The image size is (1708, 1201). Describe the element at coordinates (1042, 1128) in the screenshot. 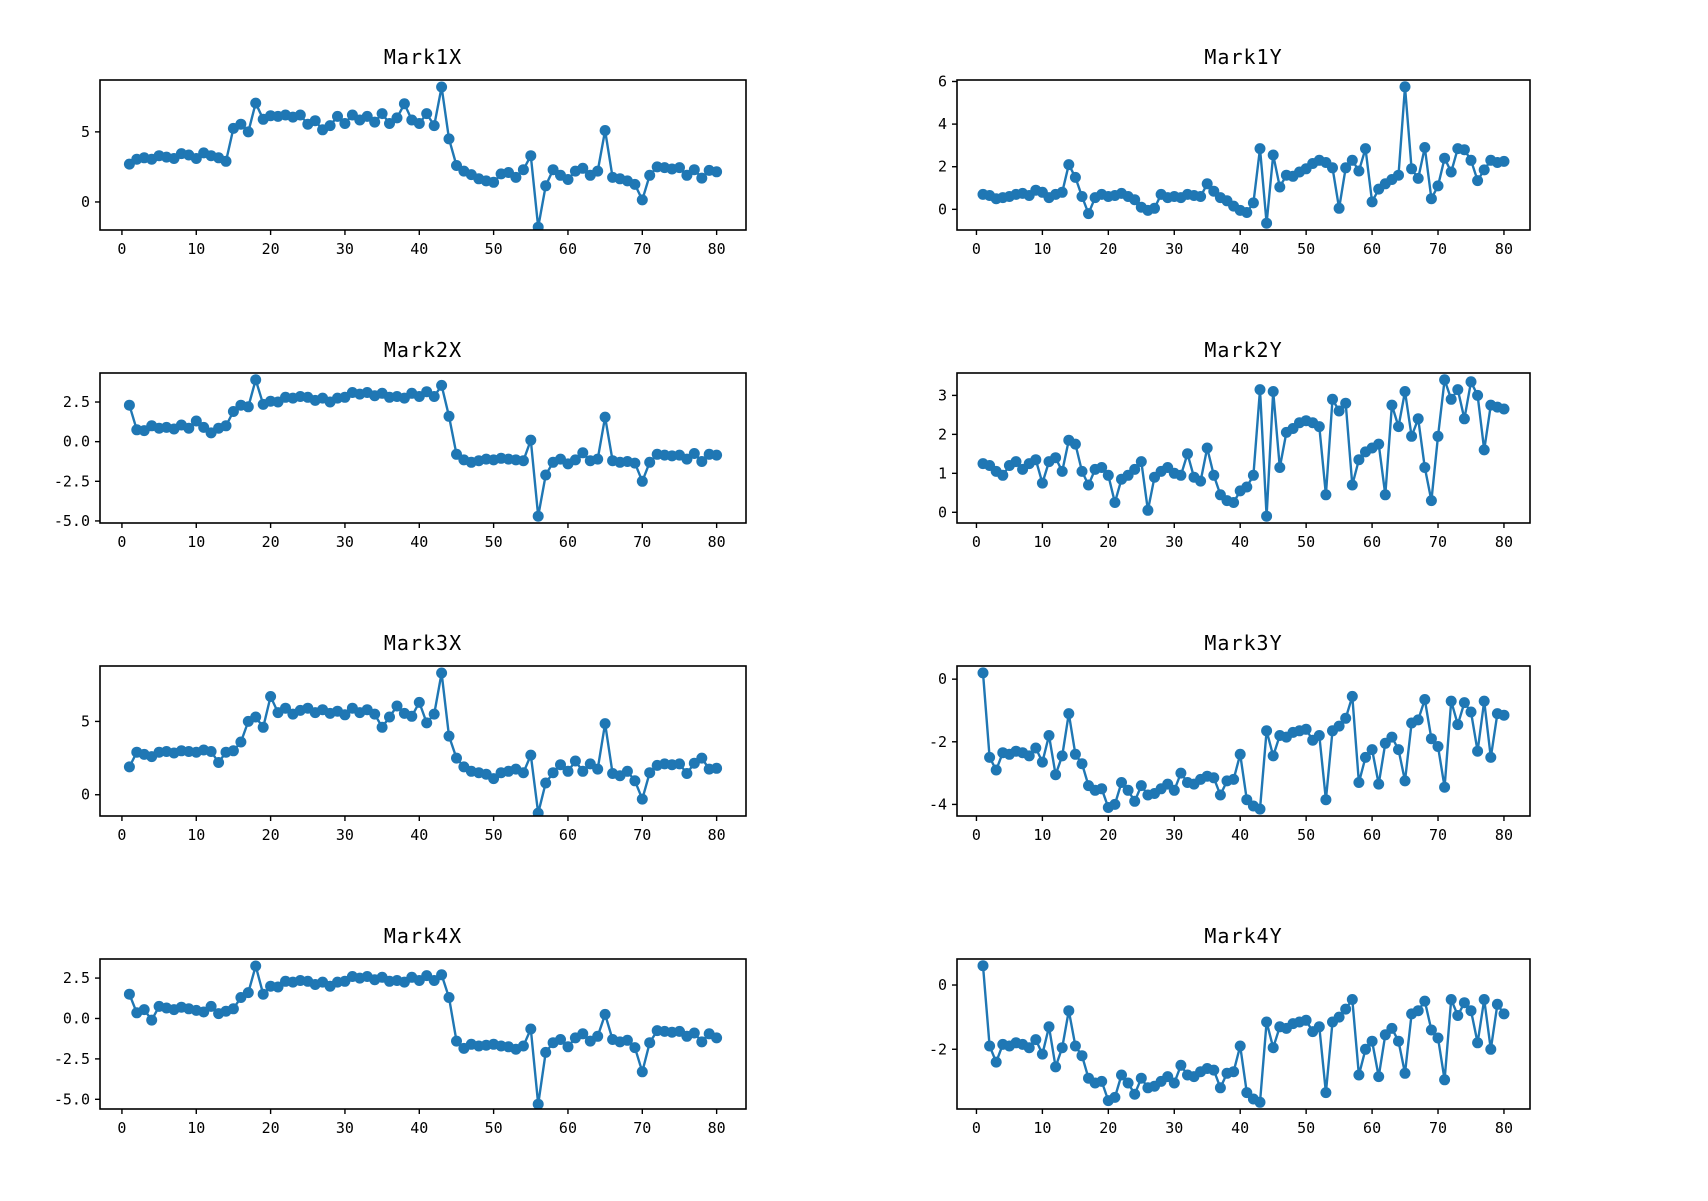

I see `x-tick-label: 10` at that location.